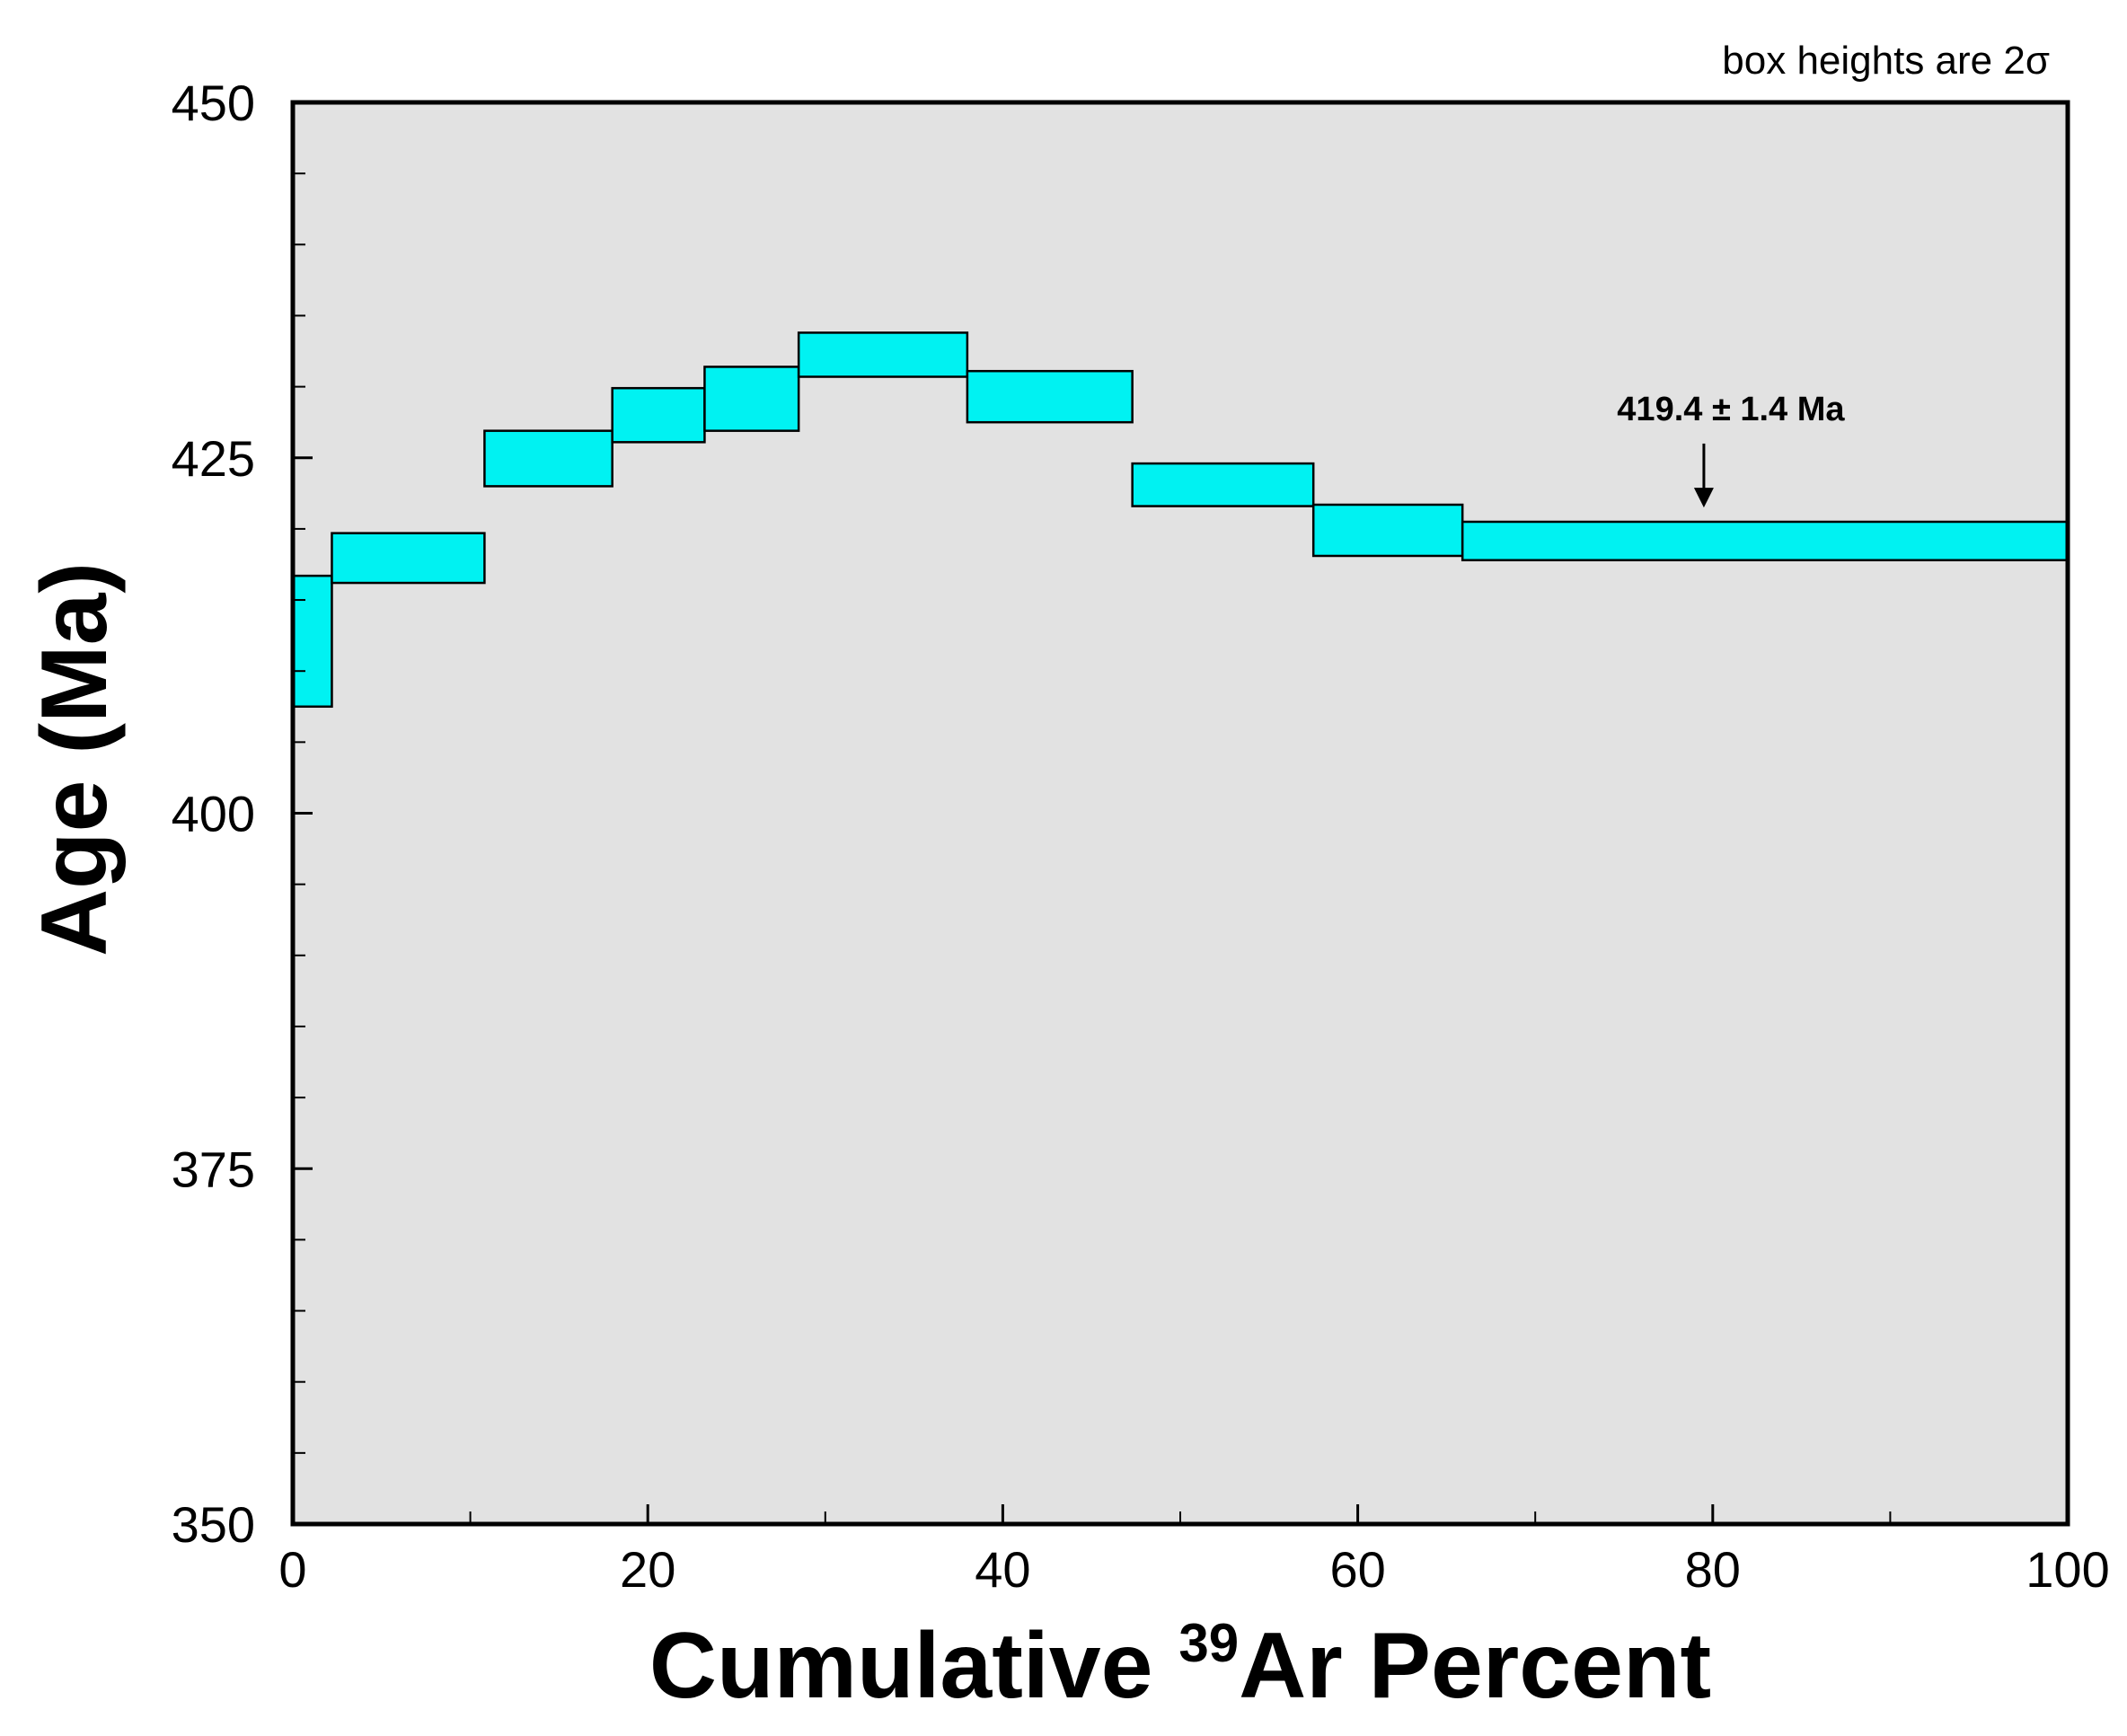 Image resolution: width=2127 pixels, height=1736 pixels. Describe the element at coordinates (213, 1525) in the screenshot. I see `y-tick-label: 350` at that location.